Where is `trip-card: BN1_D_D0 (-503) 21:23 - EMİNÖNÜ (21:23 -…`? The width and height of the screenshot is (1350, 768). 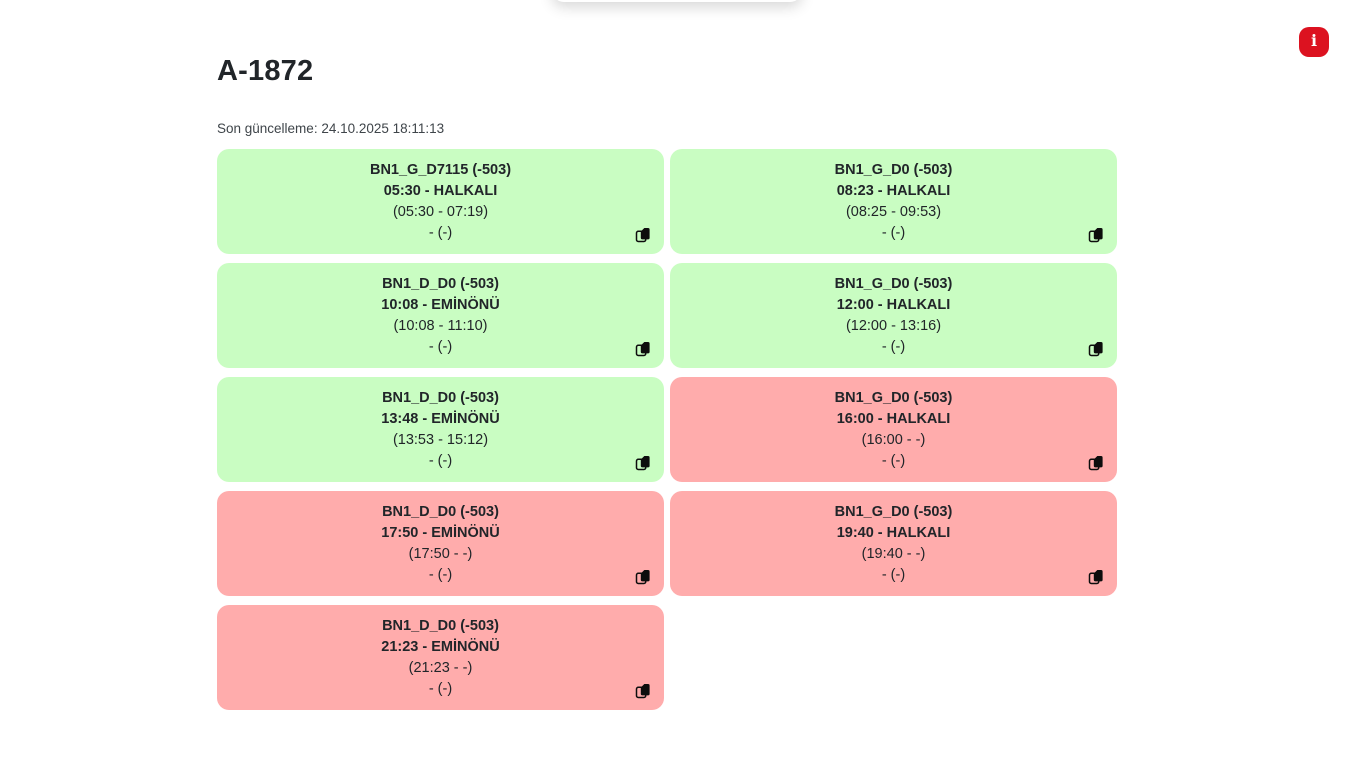 trip-card: BN1_D_D0 (-503) 21:23 - EMİNÖNÜ (21:23 -… is located at coordinates (440, 657).